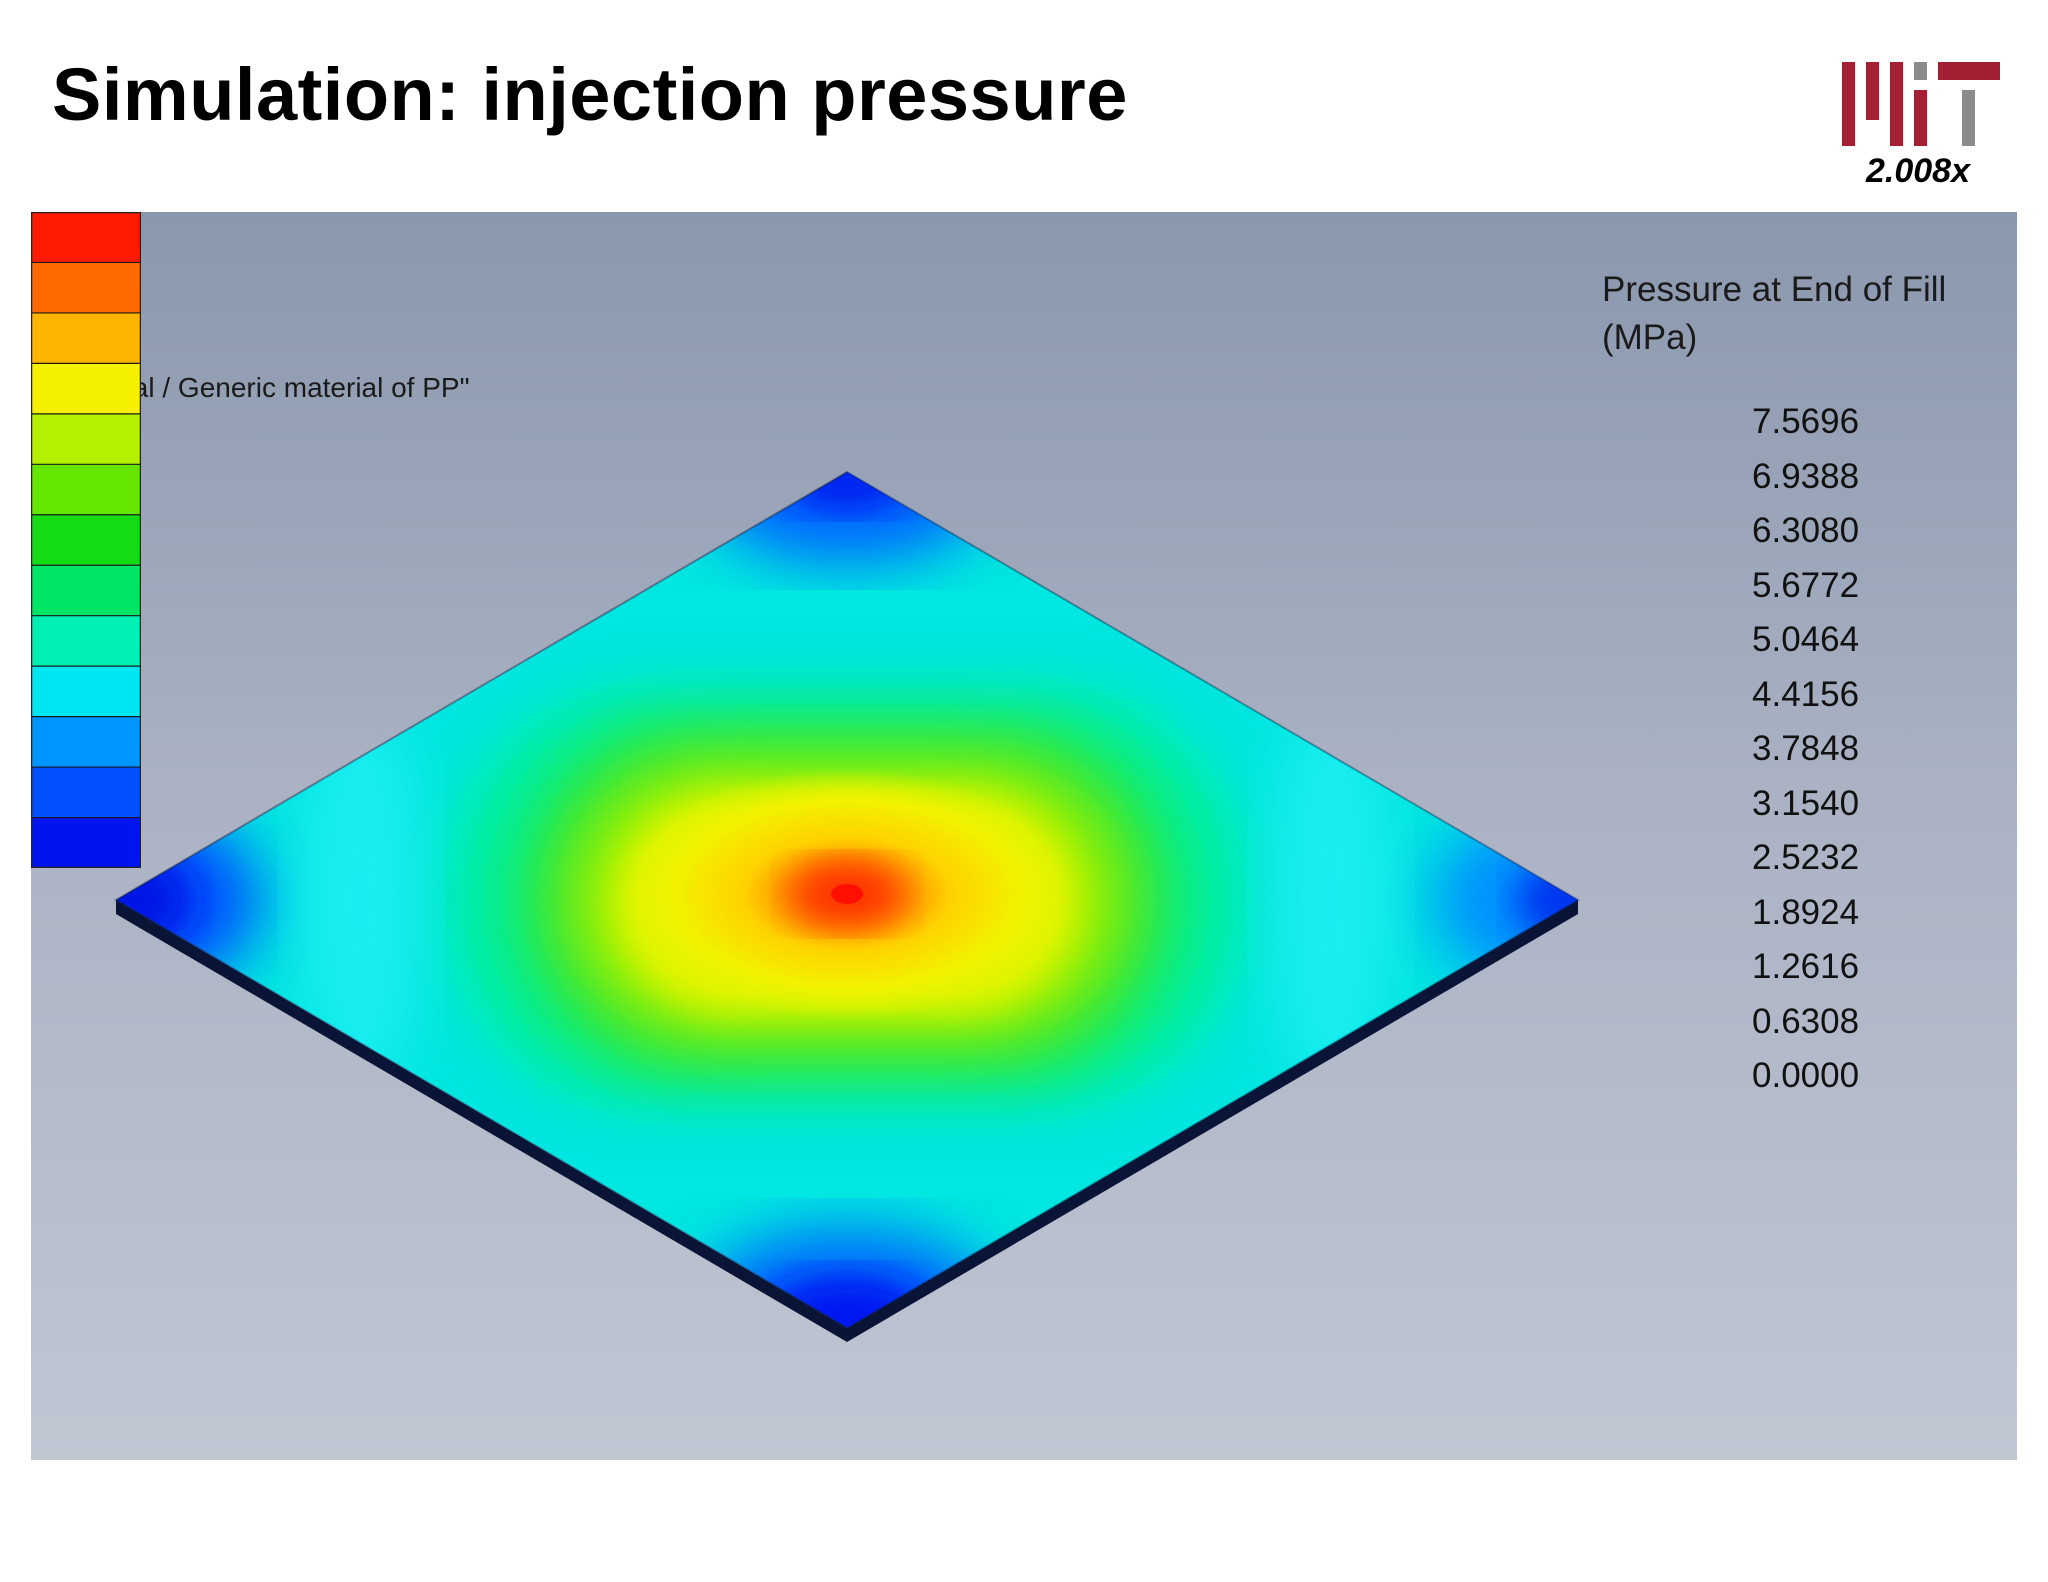  What do you see at coordinates (1806, 966) in the screenshot?
I see `legend-value-label: 1.2616` at bounding box center [1806, 966].